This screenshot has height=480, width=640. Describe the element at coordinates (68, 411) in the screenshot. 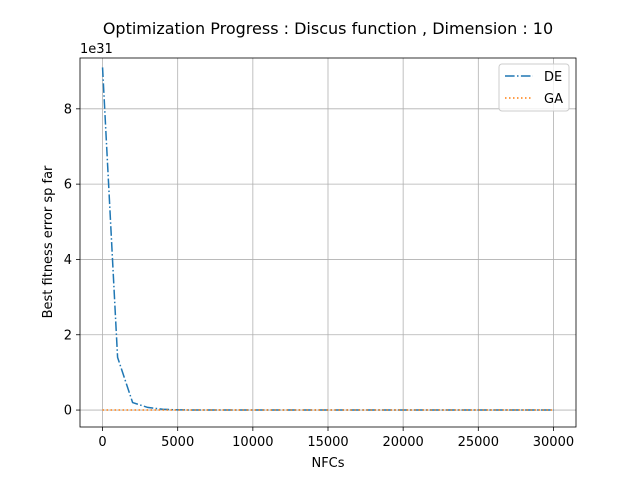

I see `y-tick-label: 0` at that location.